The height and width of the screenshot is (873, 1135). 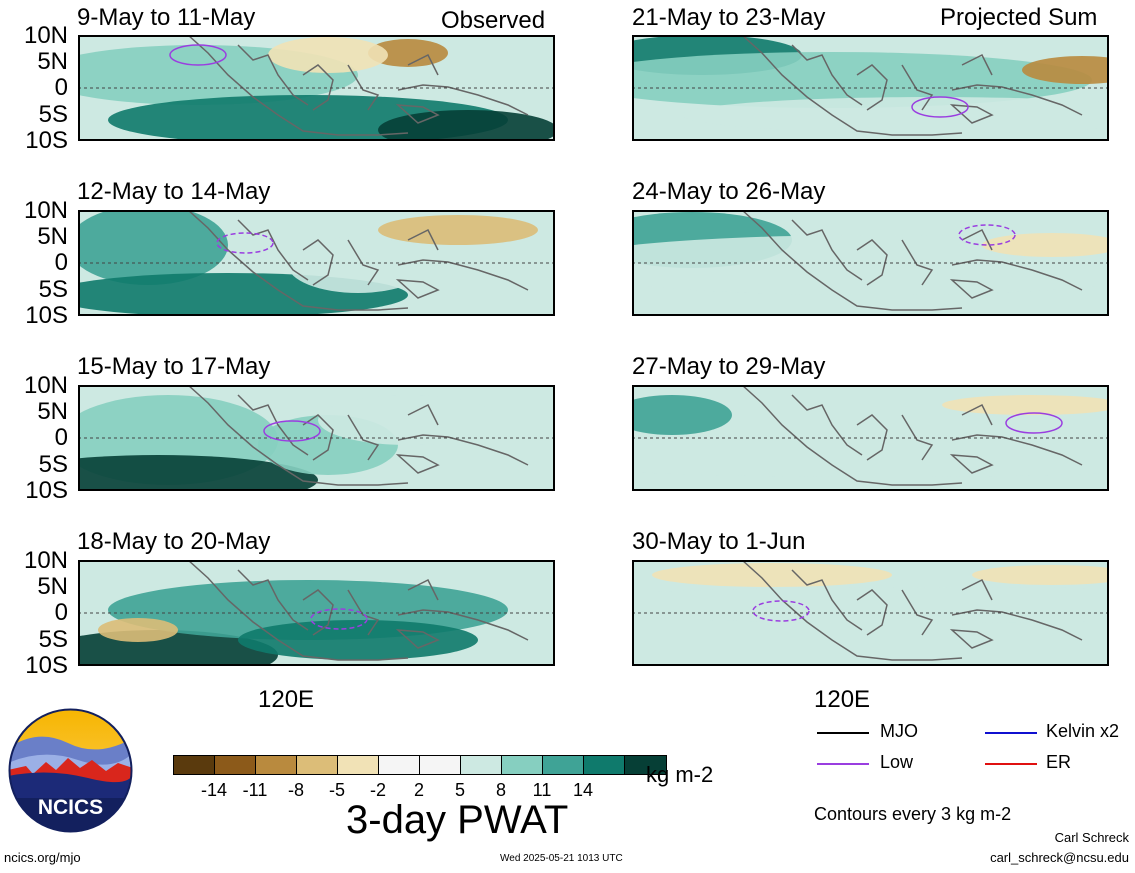 What do you see at coordinates (418, 790) in the screenshot?
I see `colorbar-tick-5: 2` at bounding box center [418, 790].